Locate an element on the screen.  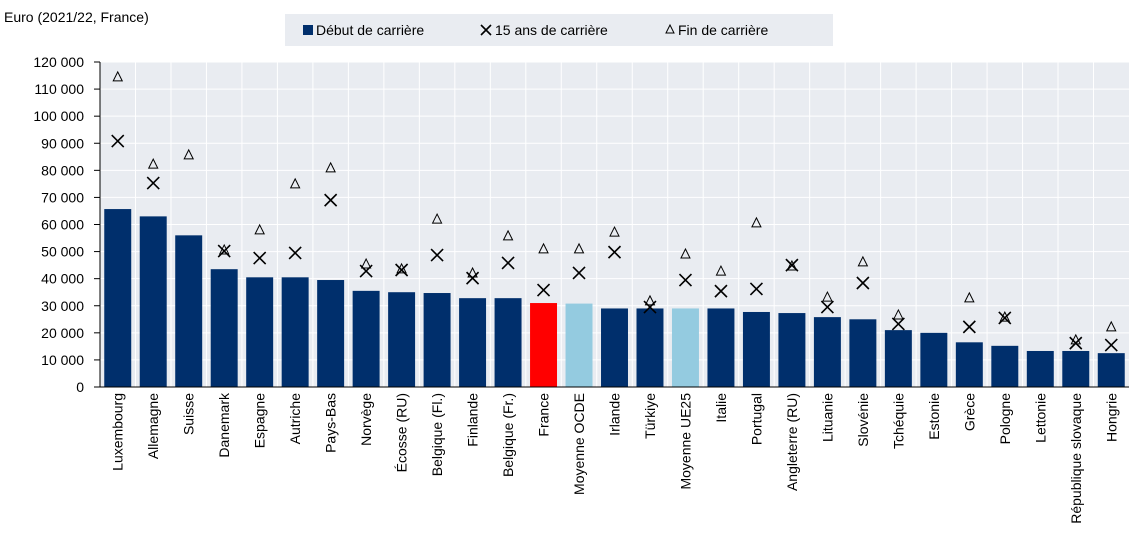
x-tick-label: Angleterre (RU) is located at coordinates (792, 442).